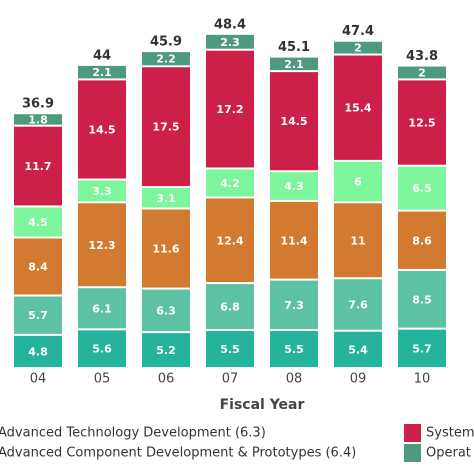  I want to click on x-tick-label: 09, so click(358, 379).